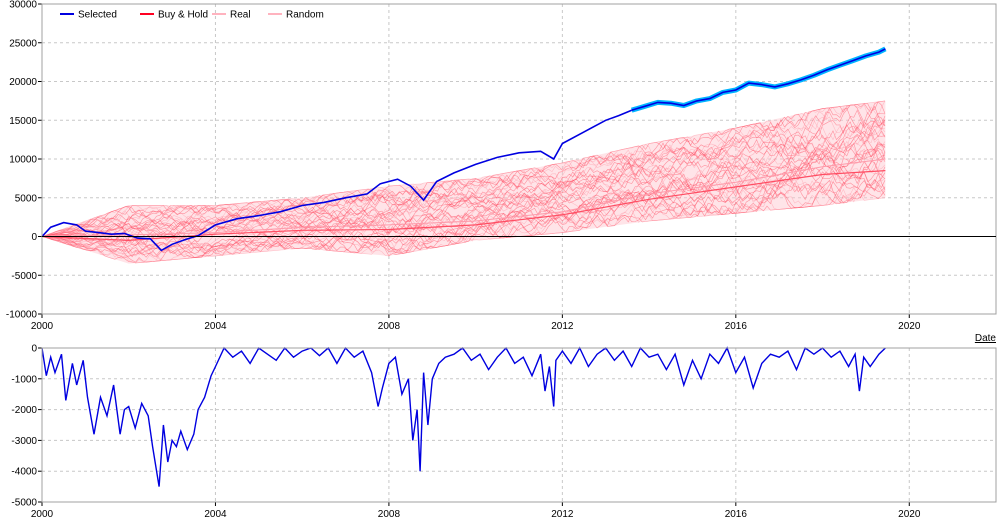 The width and height of the screenshot is (1000, 527). Describe the element at coordinates (23, 5) in the screenshot. I see `equity-y-tick-label: 30000` at that location.